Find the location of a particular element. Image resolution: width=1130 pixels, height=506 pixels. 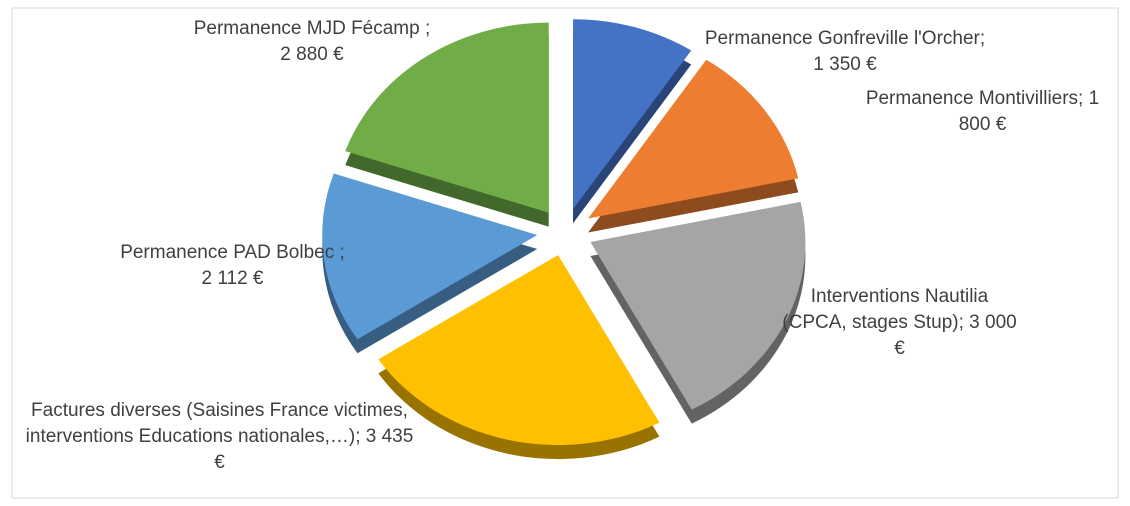

data-label: Permanence Gonfreville l'Orcher; 1 350 € is located at coordinates (845, 51).